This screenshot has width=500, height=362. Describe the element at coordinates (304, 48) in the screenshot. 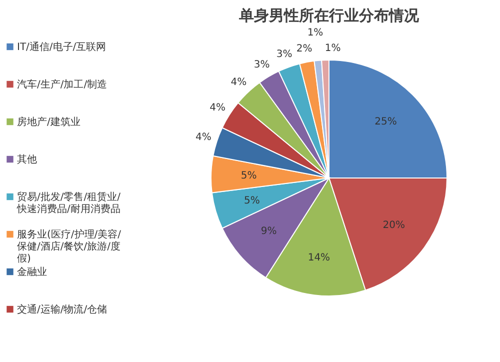

I see `data-label: 2%` at that location.